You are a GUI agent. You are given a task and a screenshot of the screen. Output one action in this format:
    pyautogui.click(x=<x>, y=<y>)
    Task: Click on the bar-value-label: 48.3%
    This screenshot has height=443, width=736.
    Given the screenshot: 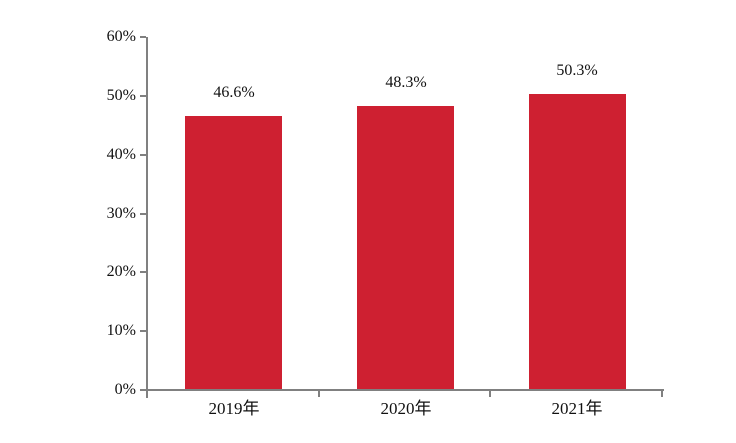 What is the action you would take?
    pyautogui.click(x=406, y=82)
    